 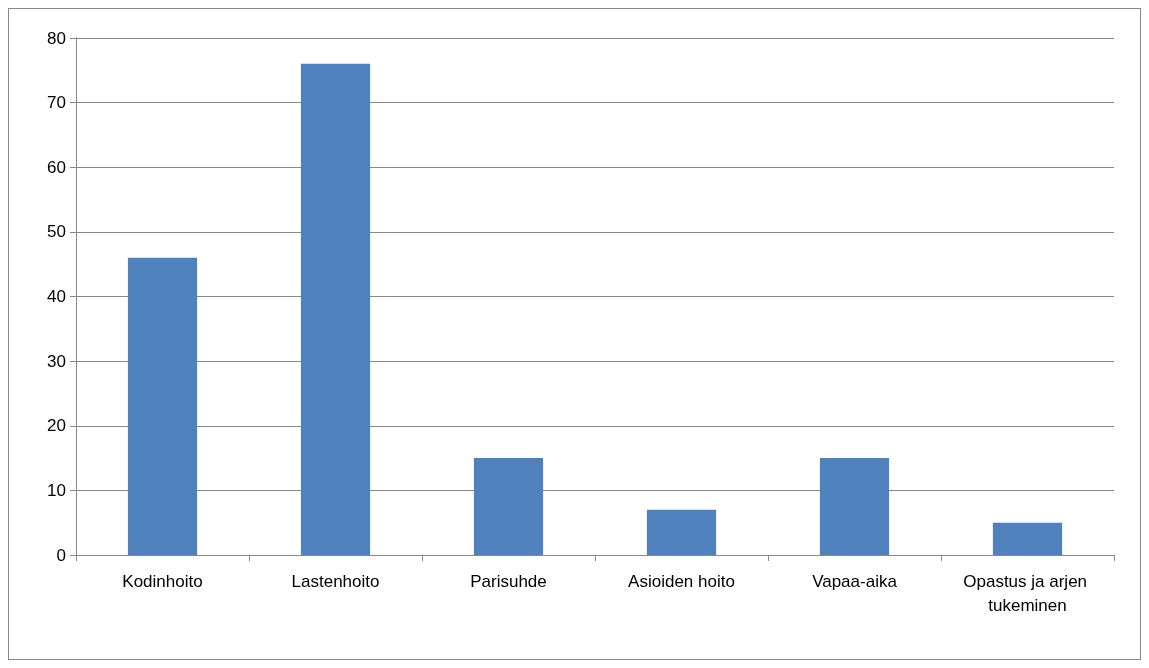 What do you see at coordinates (56, 232) in the screenshot?
I see `y-tick-label: 50` at bounding box center [56, 232].